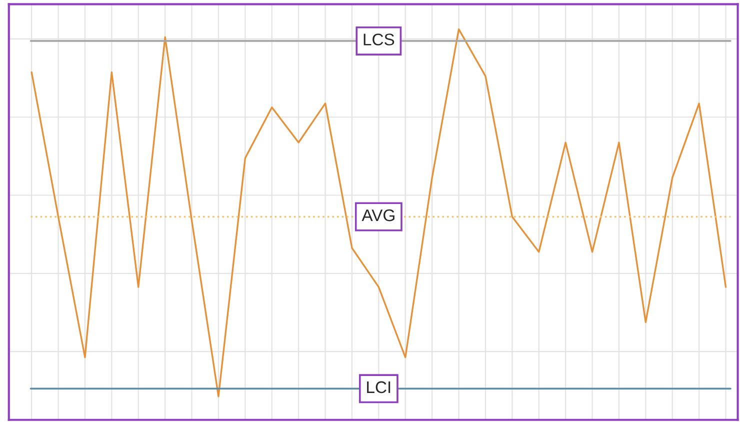 This screenshot has width=740, height=422. Describe the element at coordinates (378, 215) in the screenshot. I see `ref-line-label: AVG` at that location.